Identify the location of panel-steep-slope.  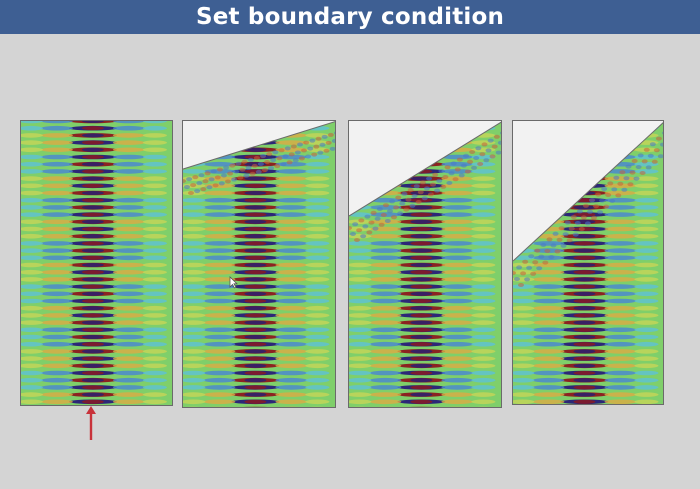
(588, 262).